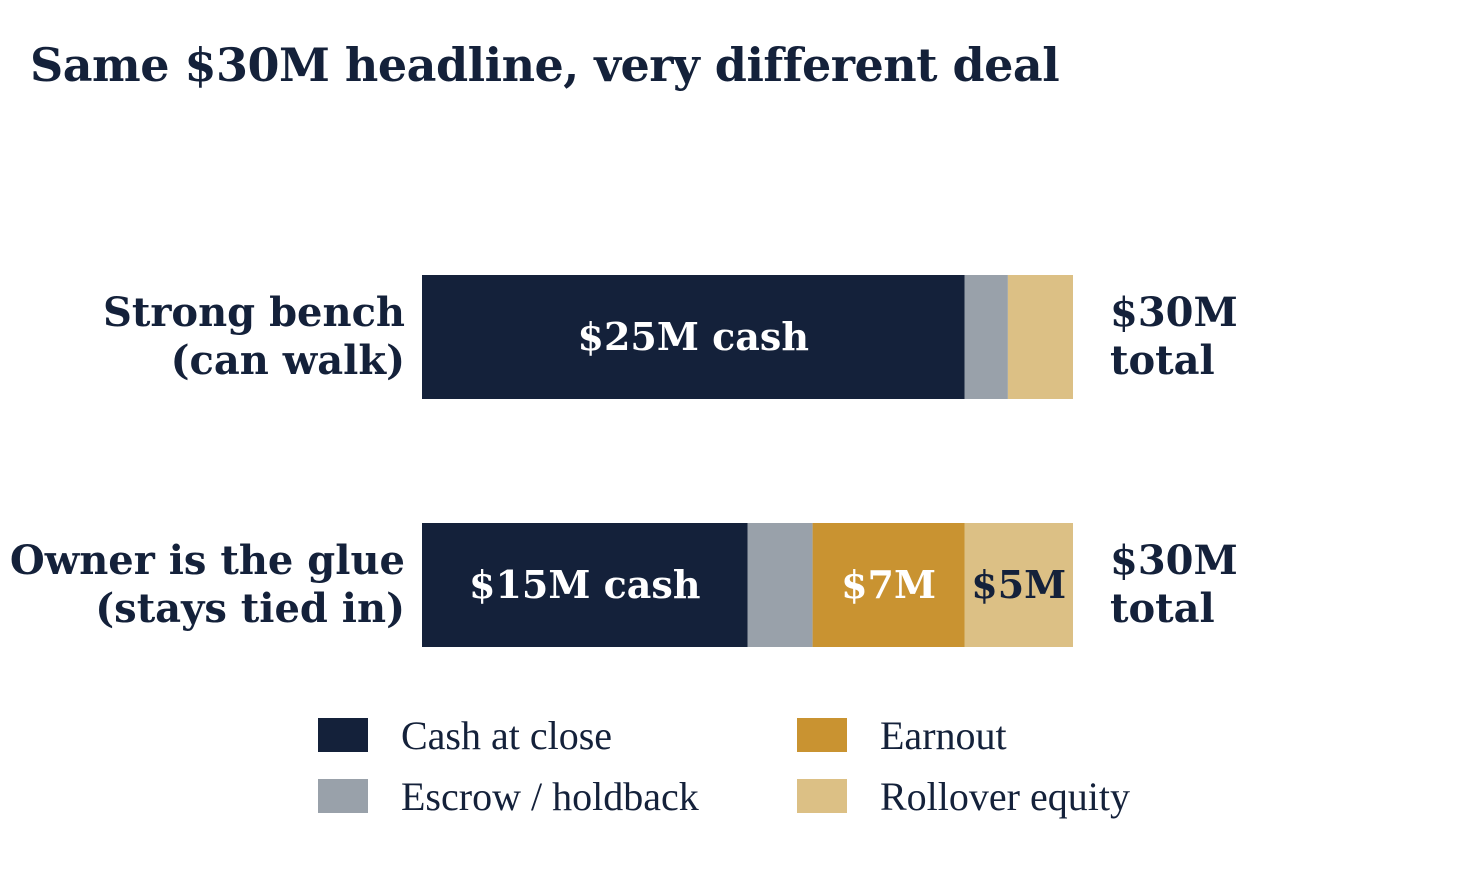 The image size is (1479, 870). I want to click on legend-item-earnout: Earnout, so click(902, 735).